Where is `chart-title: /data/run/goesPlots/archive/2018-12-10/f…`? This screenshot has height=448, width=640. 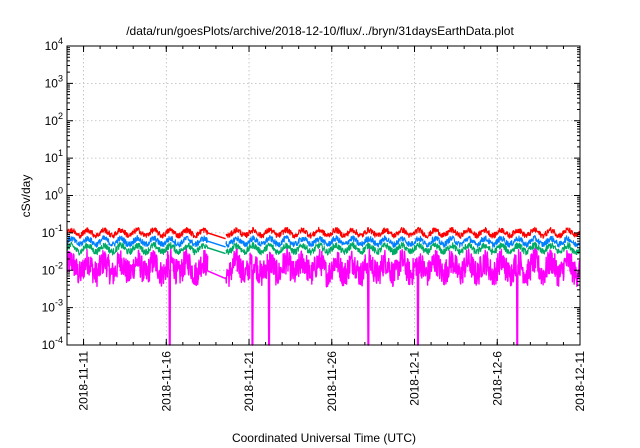 chart-title: /data/run/goesPlots/archive/2018-12-10/f… is located at coordinates (320, 31).